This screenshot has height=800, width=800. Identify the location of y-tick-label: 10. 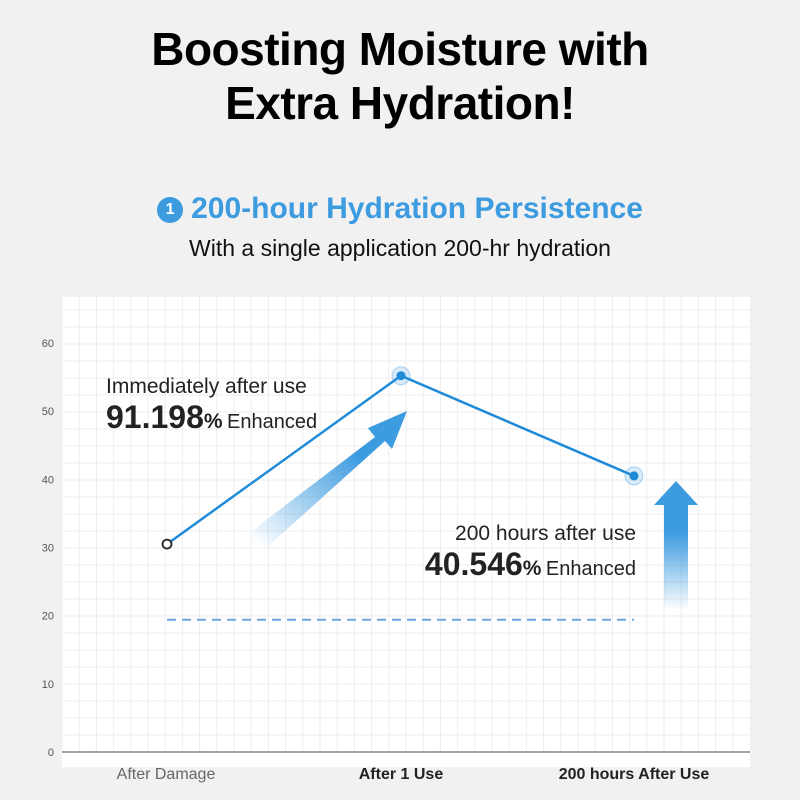
(48, 685).